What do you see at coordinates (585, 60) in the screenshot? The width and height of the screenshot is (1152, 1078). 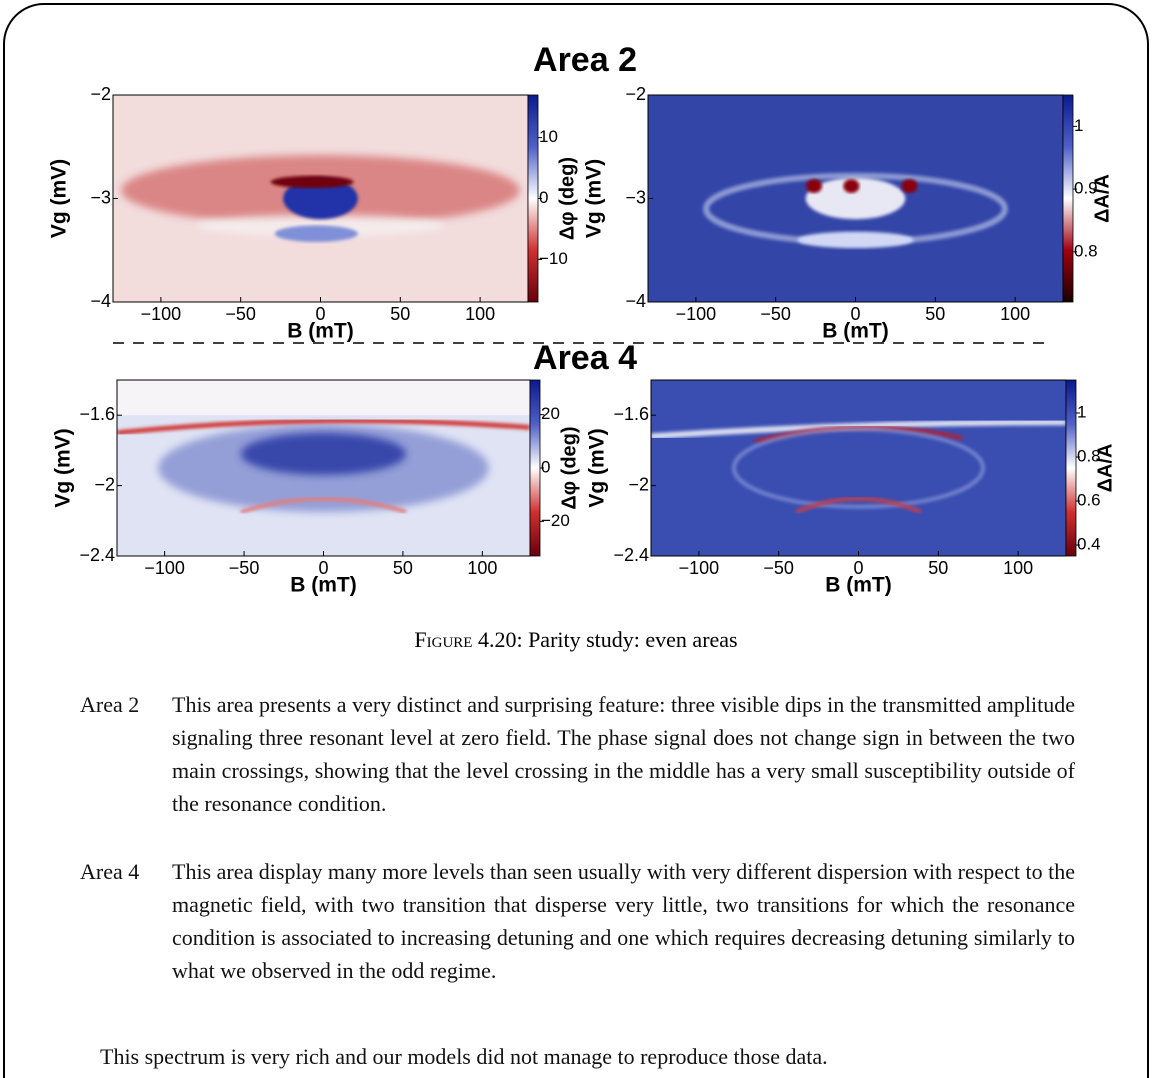 I see `area-title: Area 2` at bounding box center [585, 60].